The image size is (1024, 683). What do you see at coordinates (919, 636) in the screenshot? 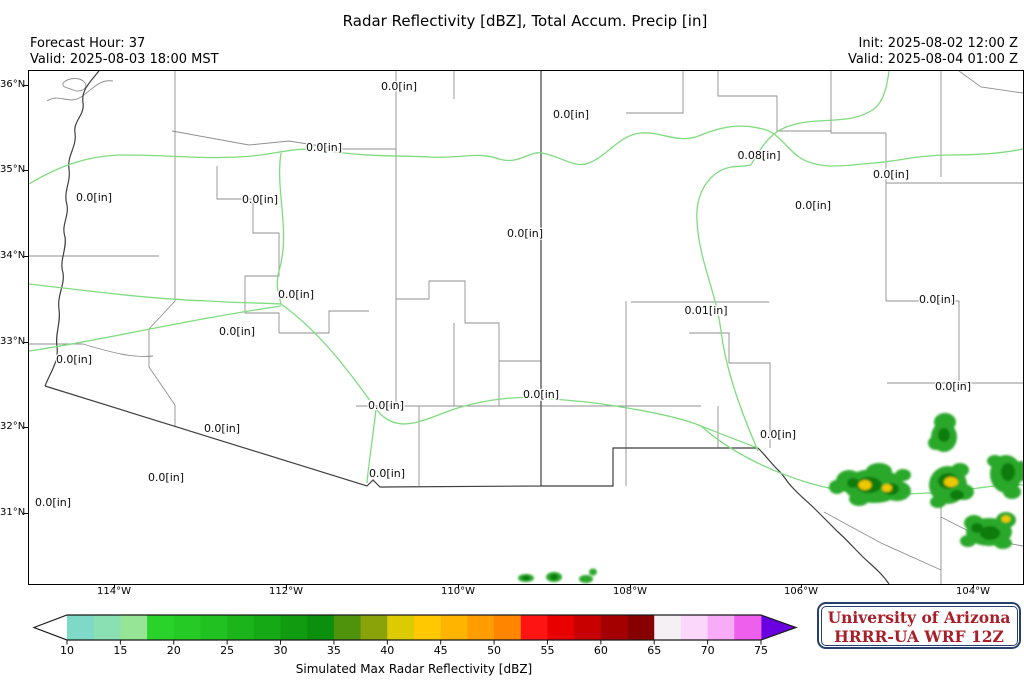
I see `logo-line2: HRRR-UA WRF 12Z` at bounding box center [919, 636].